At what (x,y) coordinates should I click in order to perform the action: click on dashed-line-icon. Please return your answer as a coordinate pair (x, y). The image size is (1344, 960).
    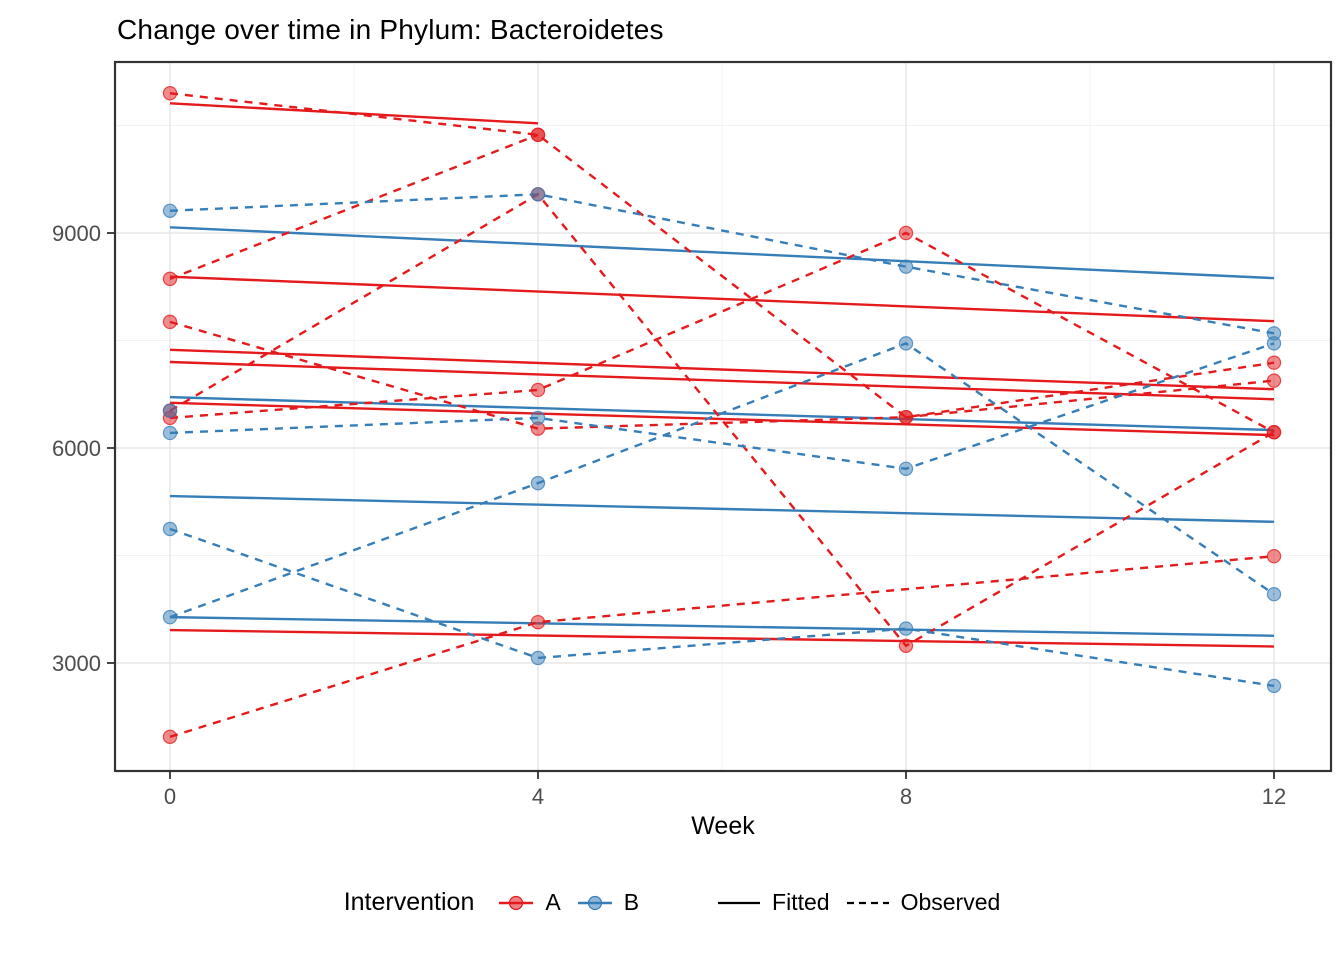
    Looking at the image, I should click on (867, 902).